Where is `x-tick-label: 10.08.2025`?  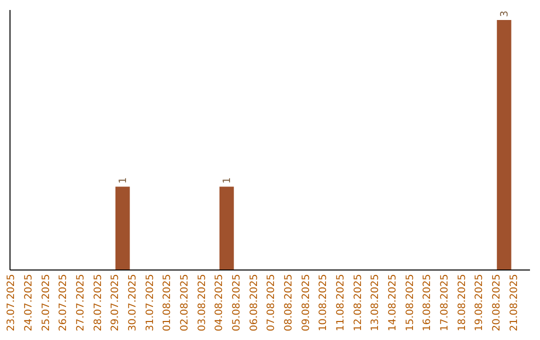
x-tick-label: 10.08.2025 is located at coordinates (324, 303).